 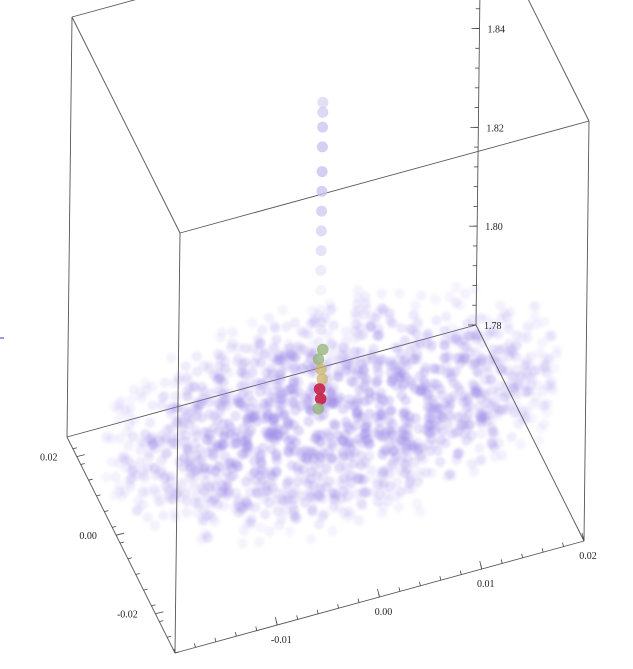 I want to click on core-point-red, so click(x=319, y=389).